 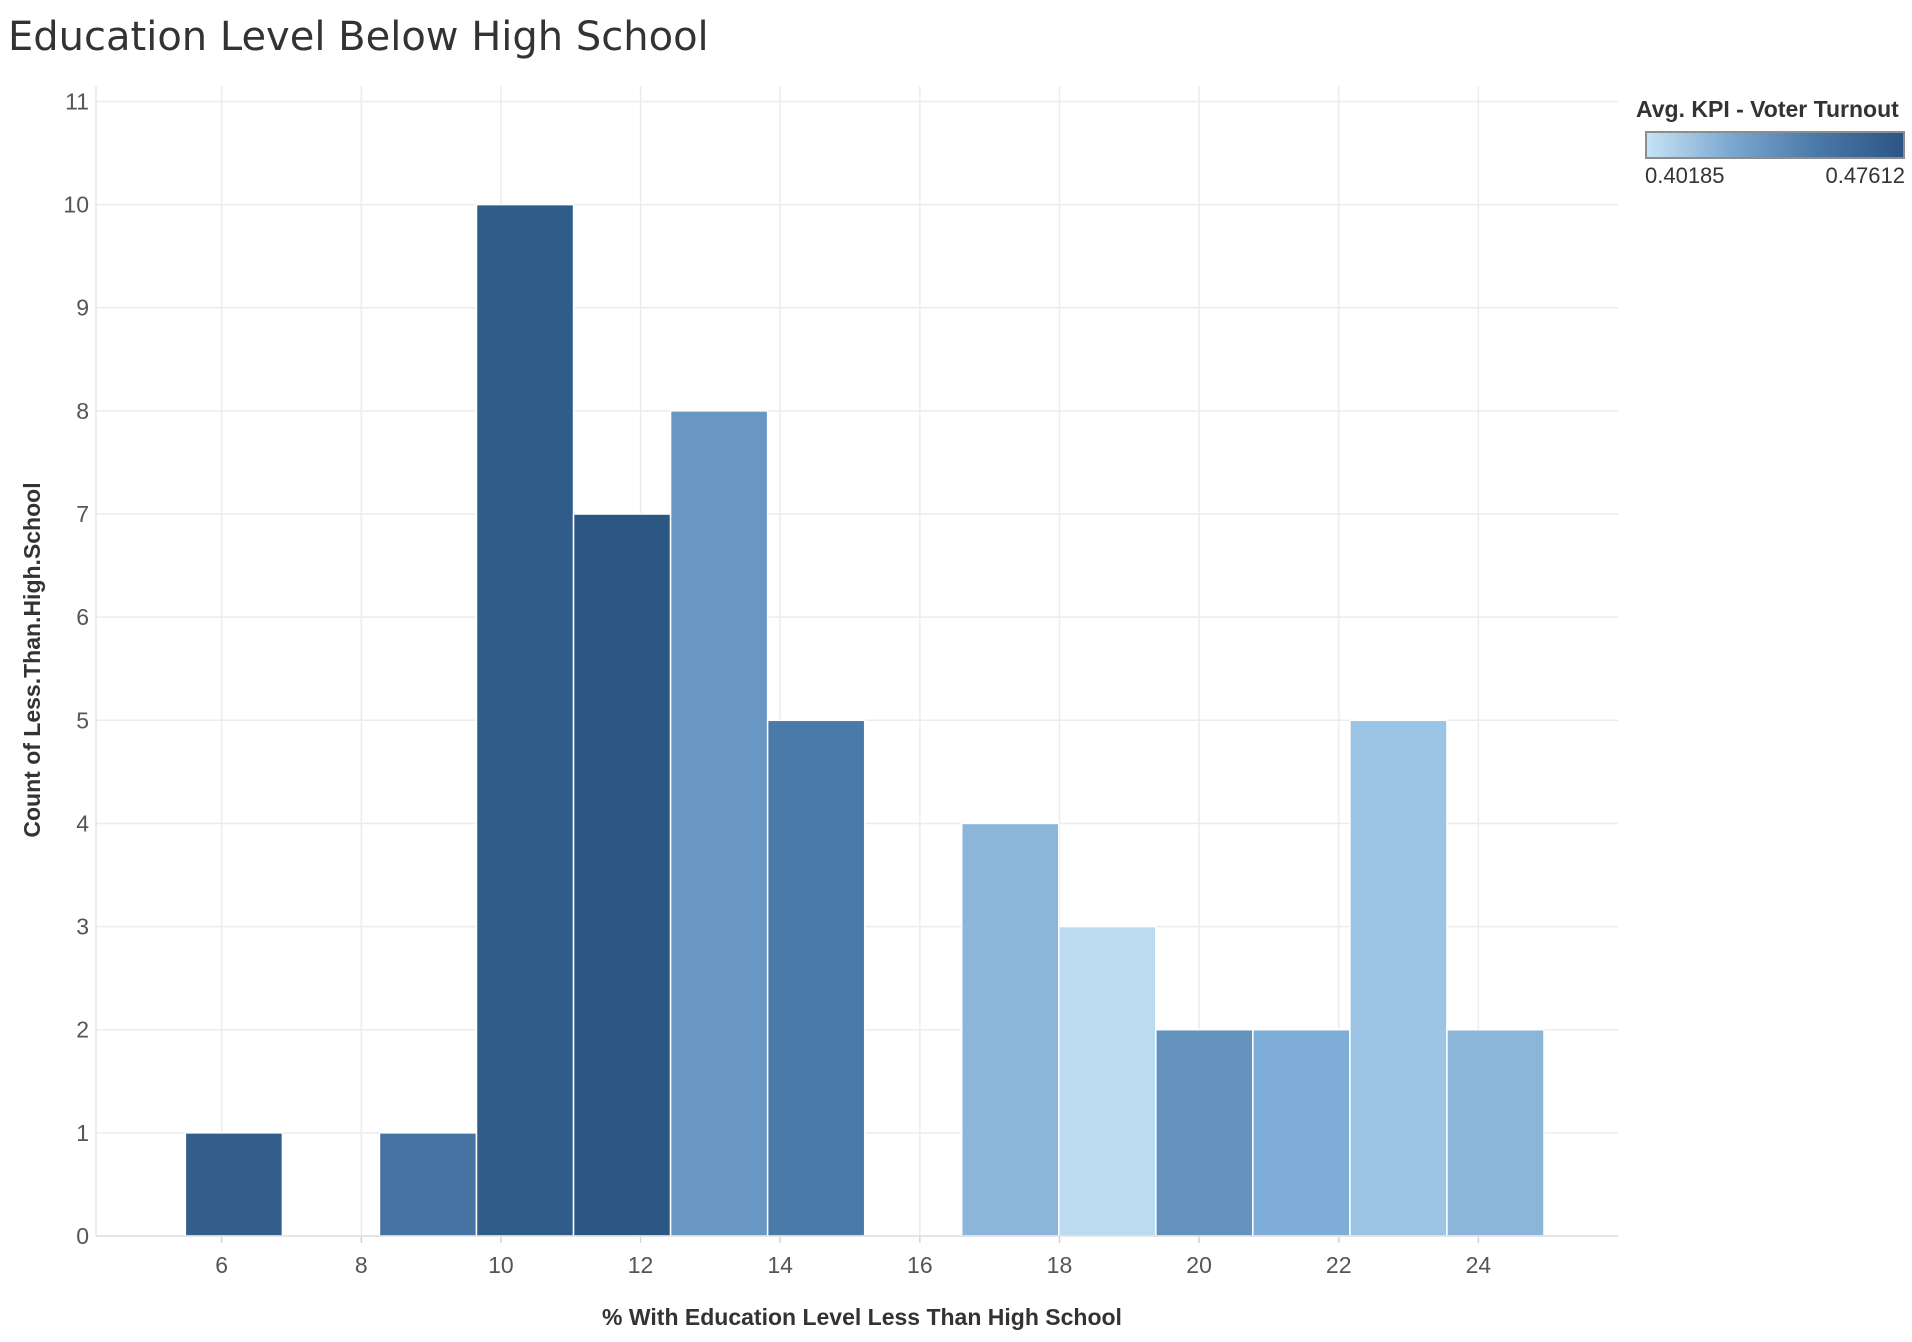 I want to click on legend-labels: 0.40185 0.47612, so click(x=1775, y=178).